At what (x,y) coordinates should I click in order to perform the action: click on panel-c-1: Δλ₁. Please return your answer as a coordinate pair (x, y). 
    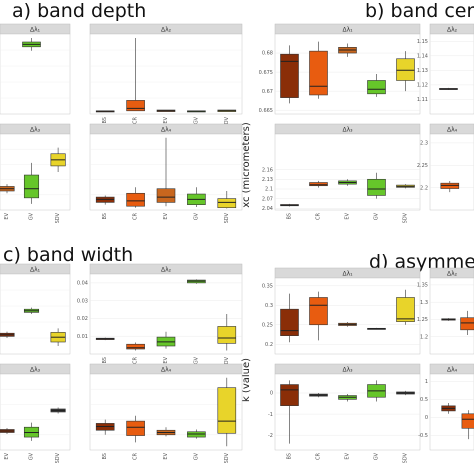
    Looking at the image, I should click on (35, 309).